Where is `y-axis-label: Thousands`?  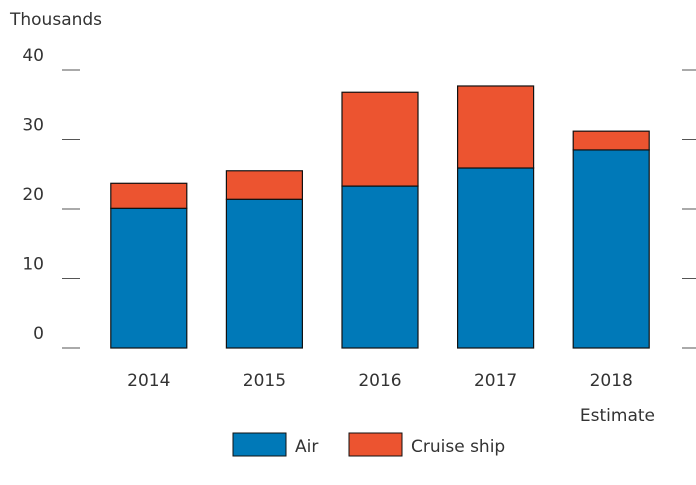 y-axis-label: Thousands is located at coordinates (55, 20).